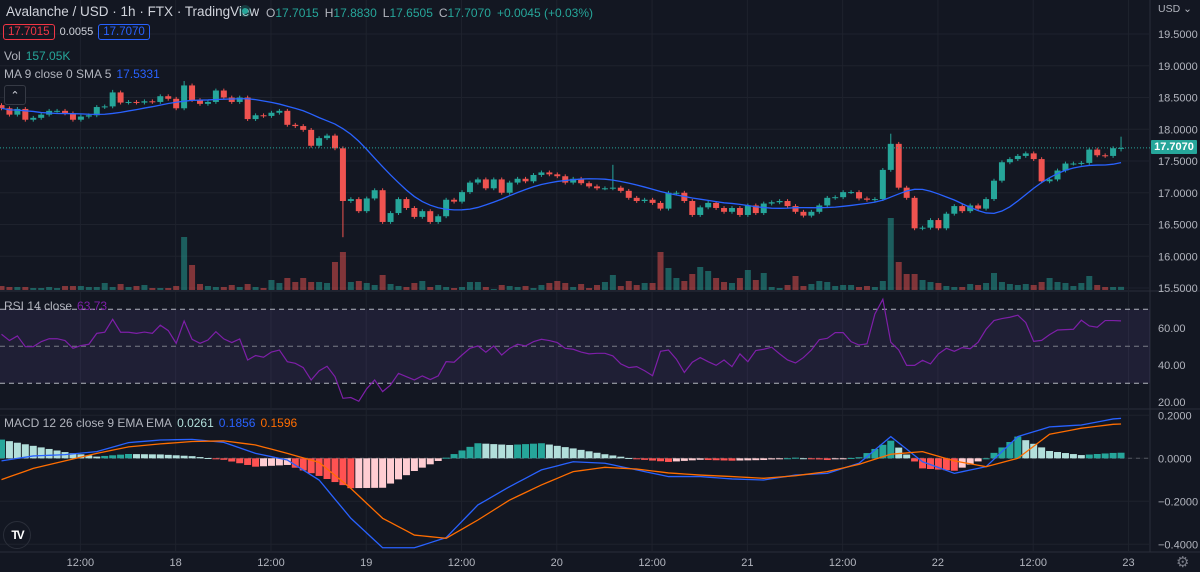  What do you see at coordinates (132, 11) in the screenshot?
I see `symbol-title: Avalanche / USD · 1h · FTX · TradingView` at bounding box center [132, 11].